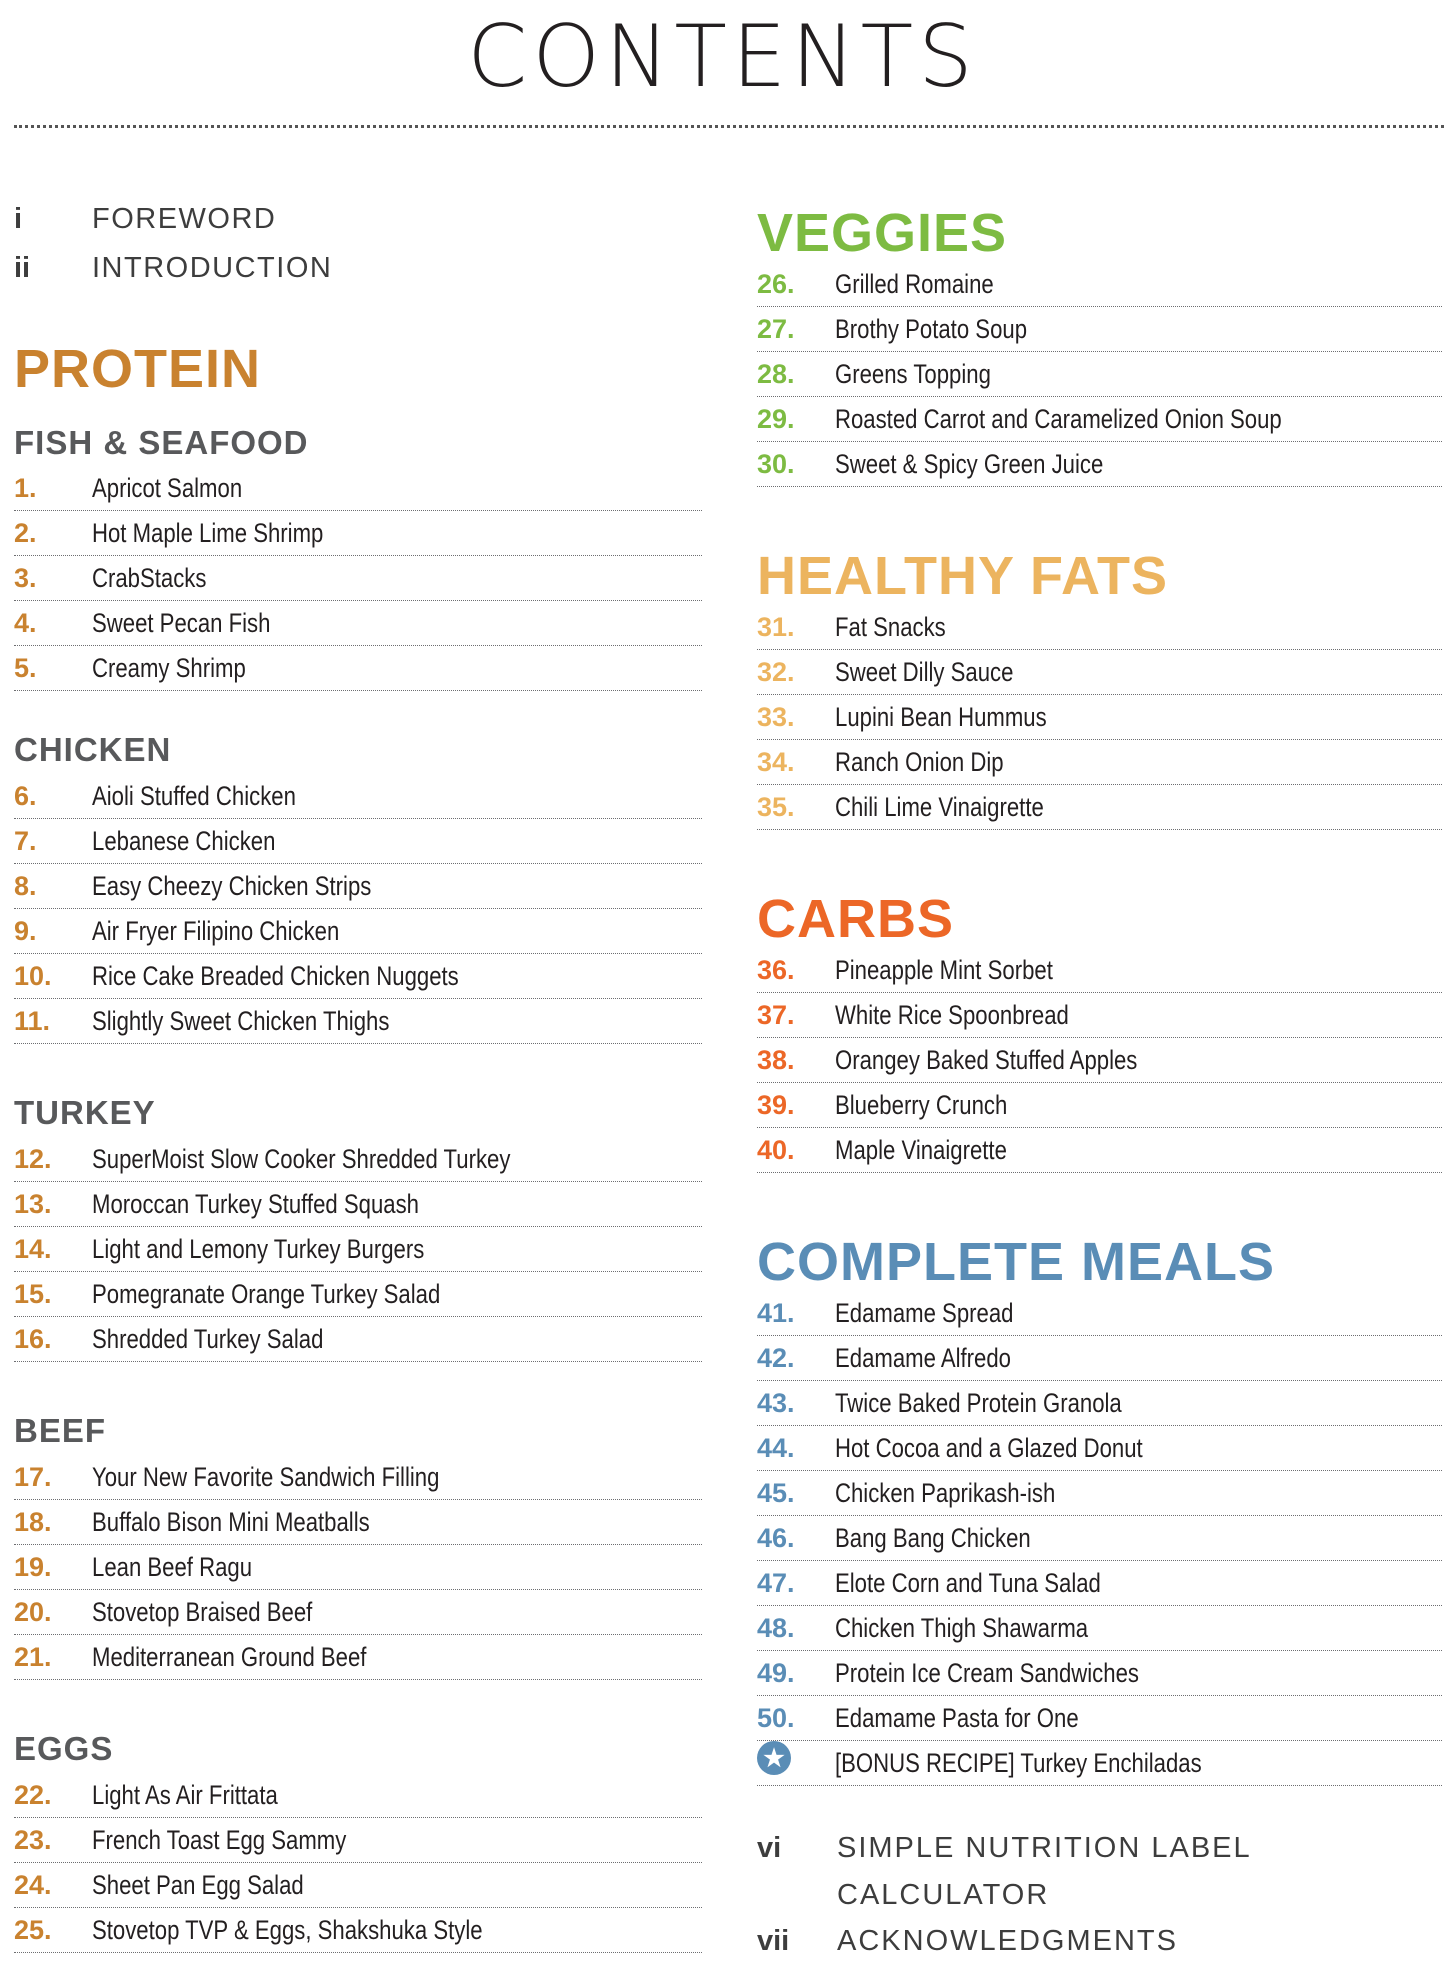 This screenshot has width=1445, height=1963. What do you see at coordinates (358, 1294) in the screenshot?
I see `toc-entry: 15. Pomegranate Orange Turkey Salad` at bounding box center [358, 1294].